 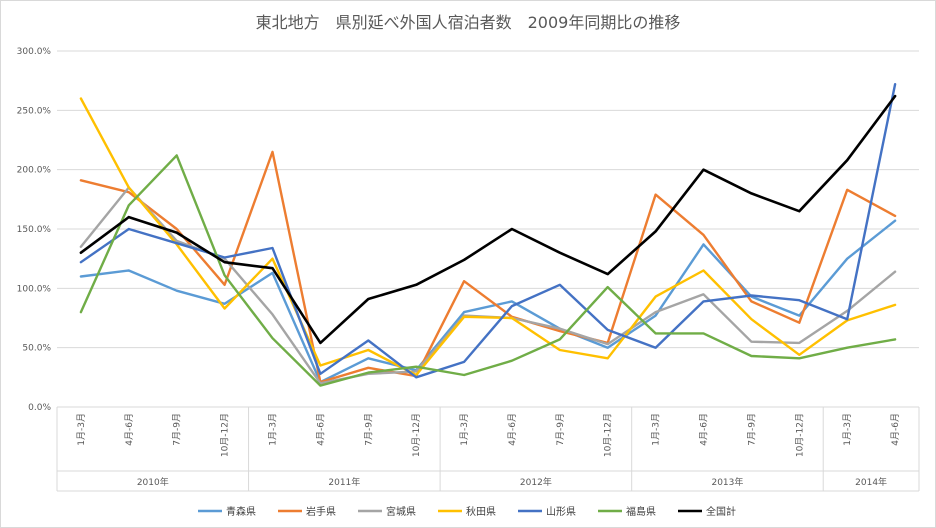 I want to click on legend-item: 岩手県, so click(x=307, y=511).